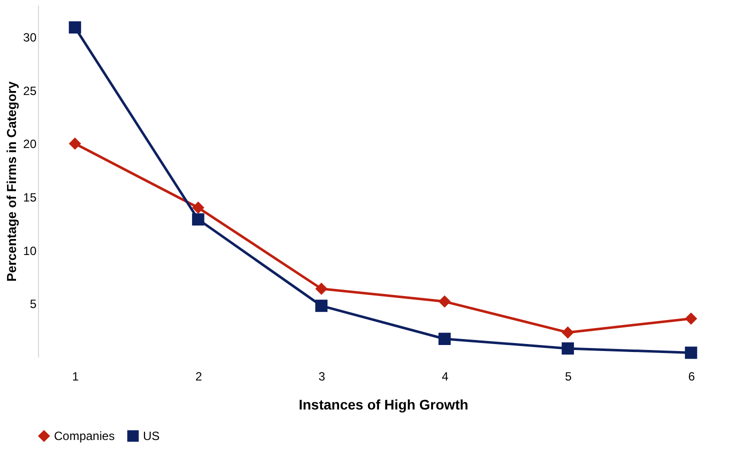 This screenshot has height=449, width=733. What do you see at coordinates (84, 436) in the screenshot?
I see `legend-label: Companies` at bounding box center [84, 436].